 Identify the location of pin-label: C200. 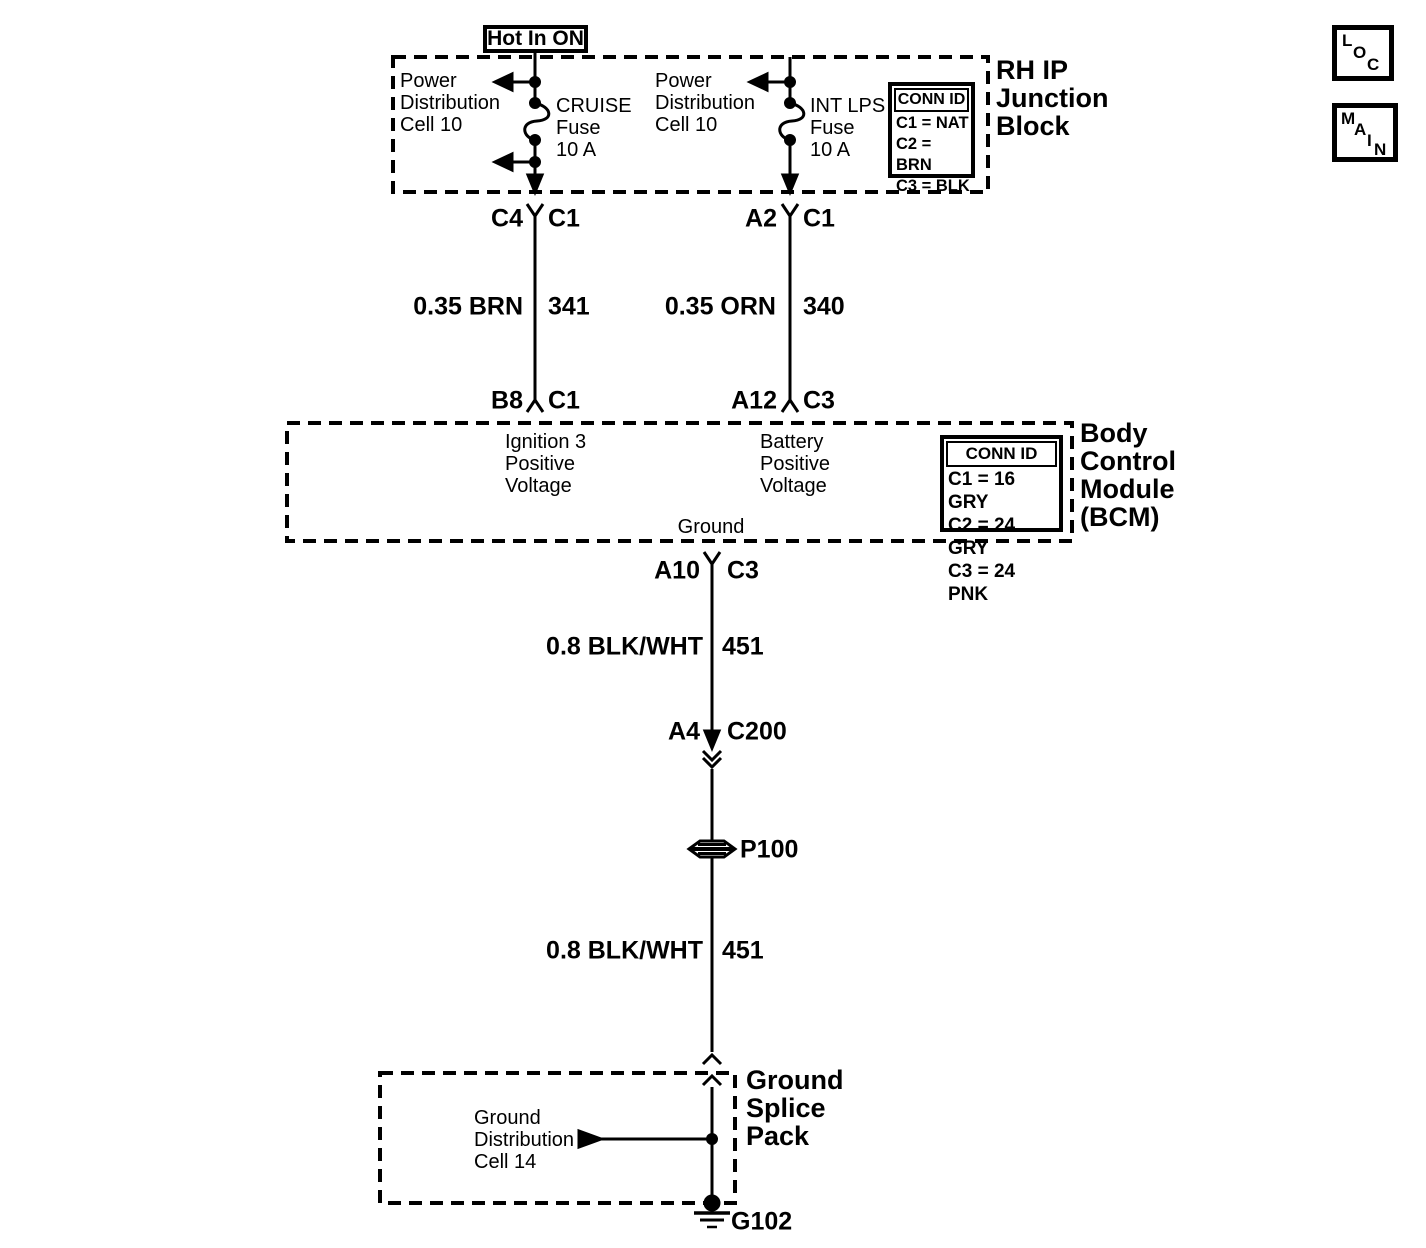
(757, 731).